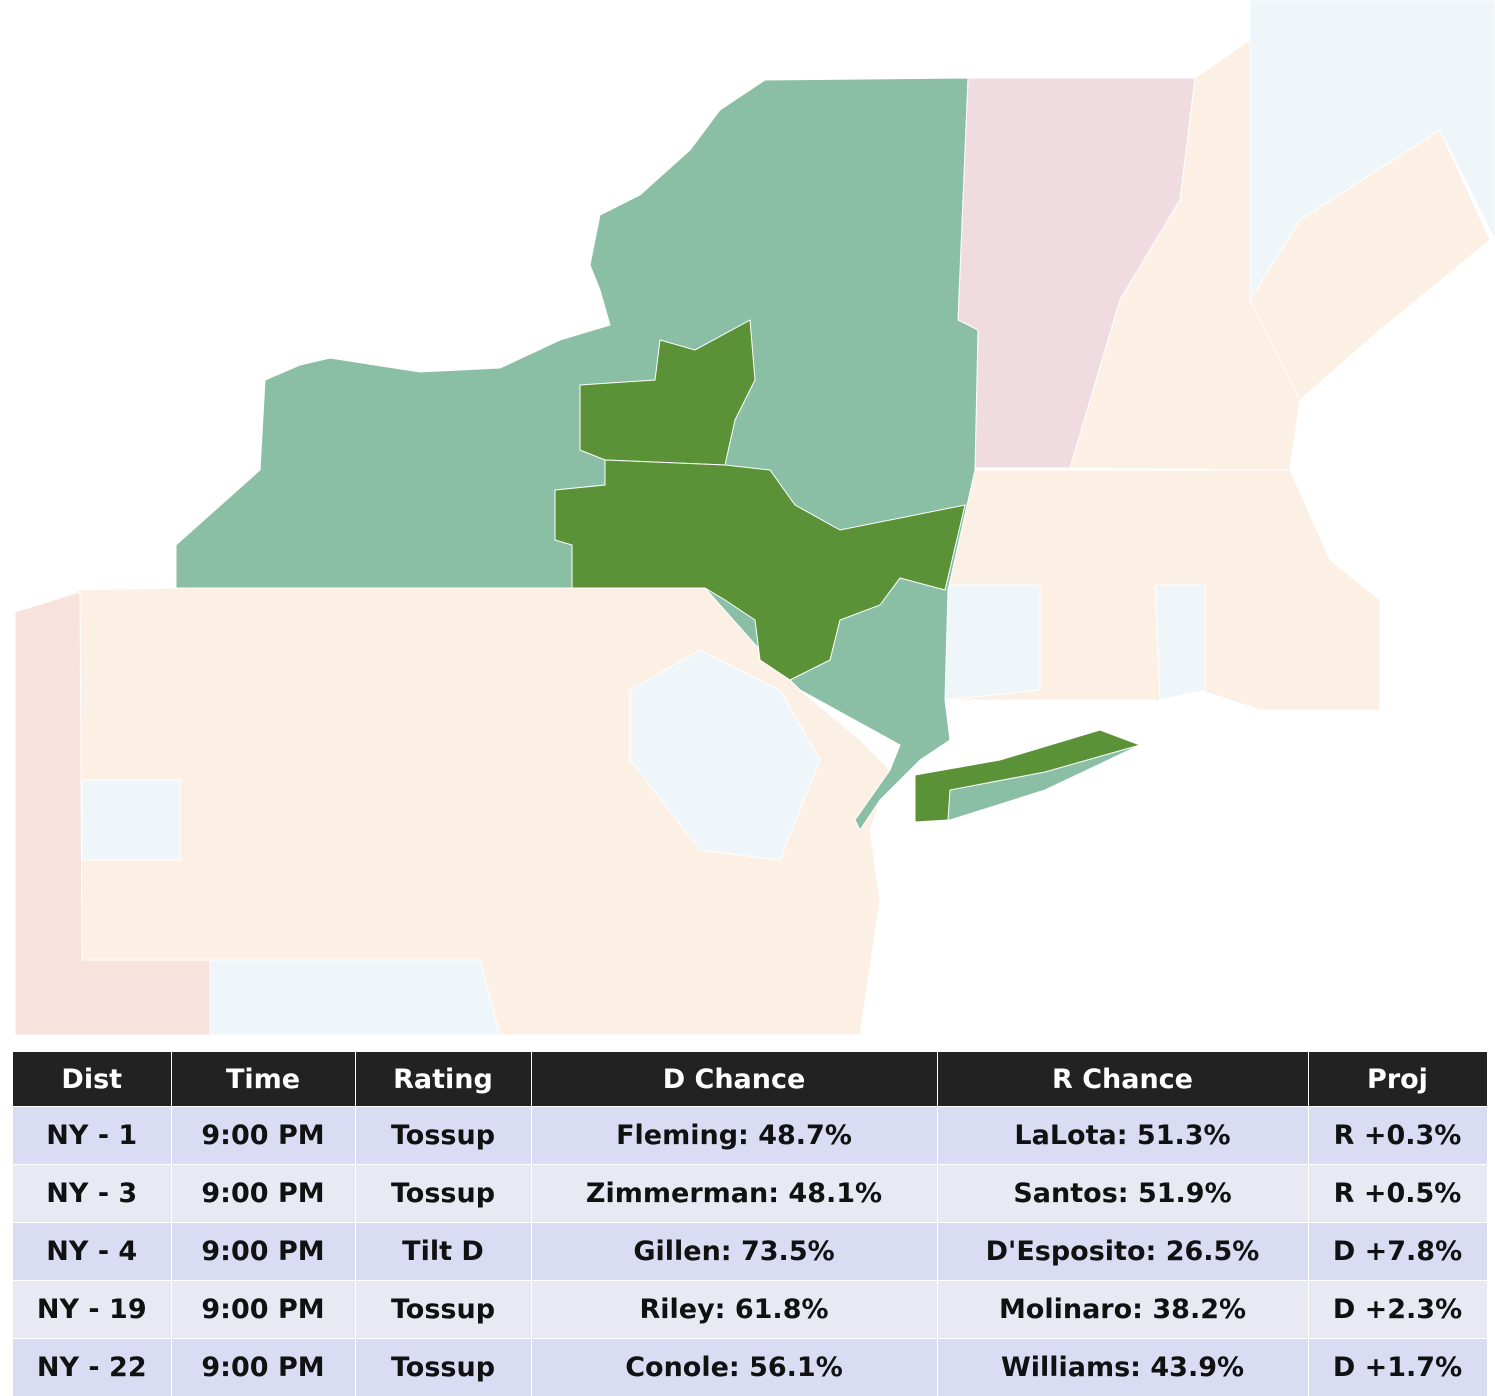 This screenshot has width=1495, height=1396. Describe the element at coordinates (355, 997) in the screenshot. I see `delaware-area` at that location.